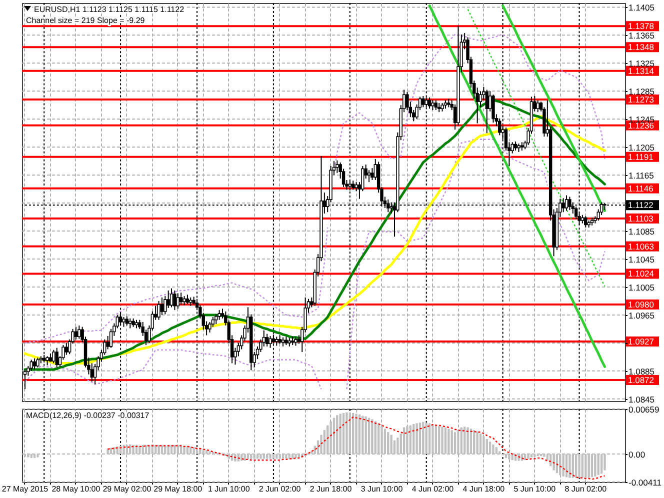 This screenshot has width=664, height=498. Describe the element at coordinates (641, 273) in the screenshot. I see `ref-line-label: 1.1024` at that location.